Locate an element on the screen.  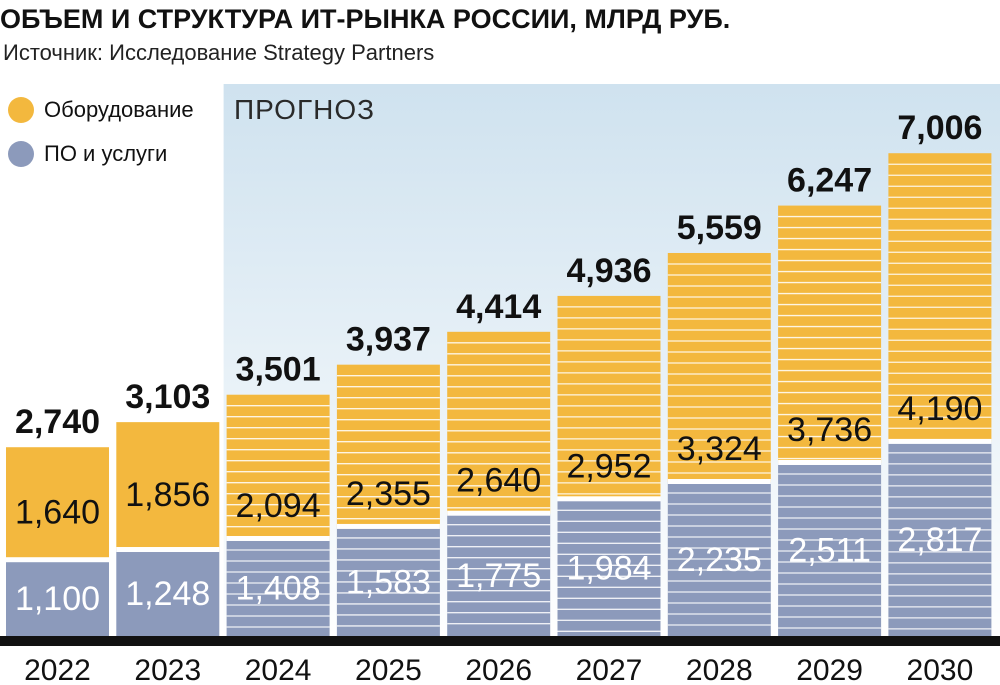
data-label-software: 2,511 is located at coordinates (829, 550).